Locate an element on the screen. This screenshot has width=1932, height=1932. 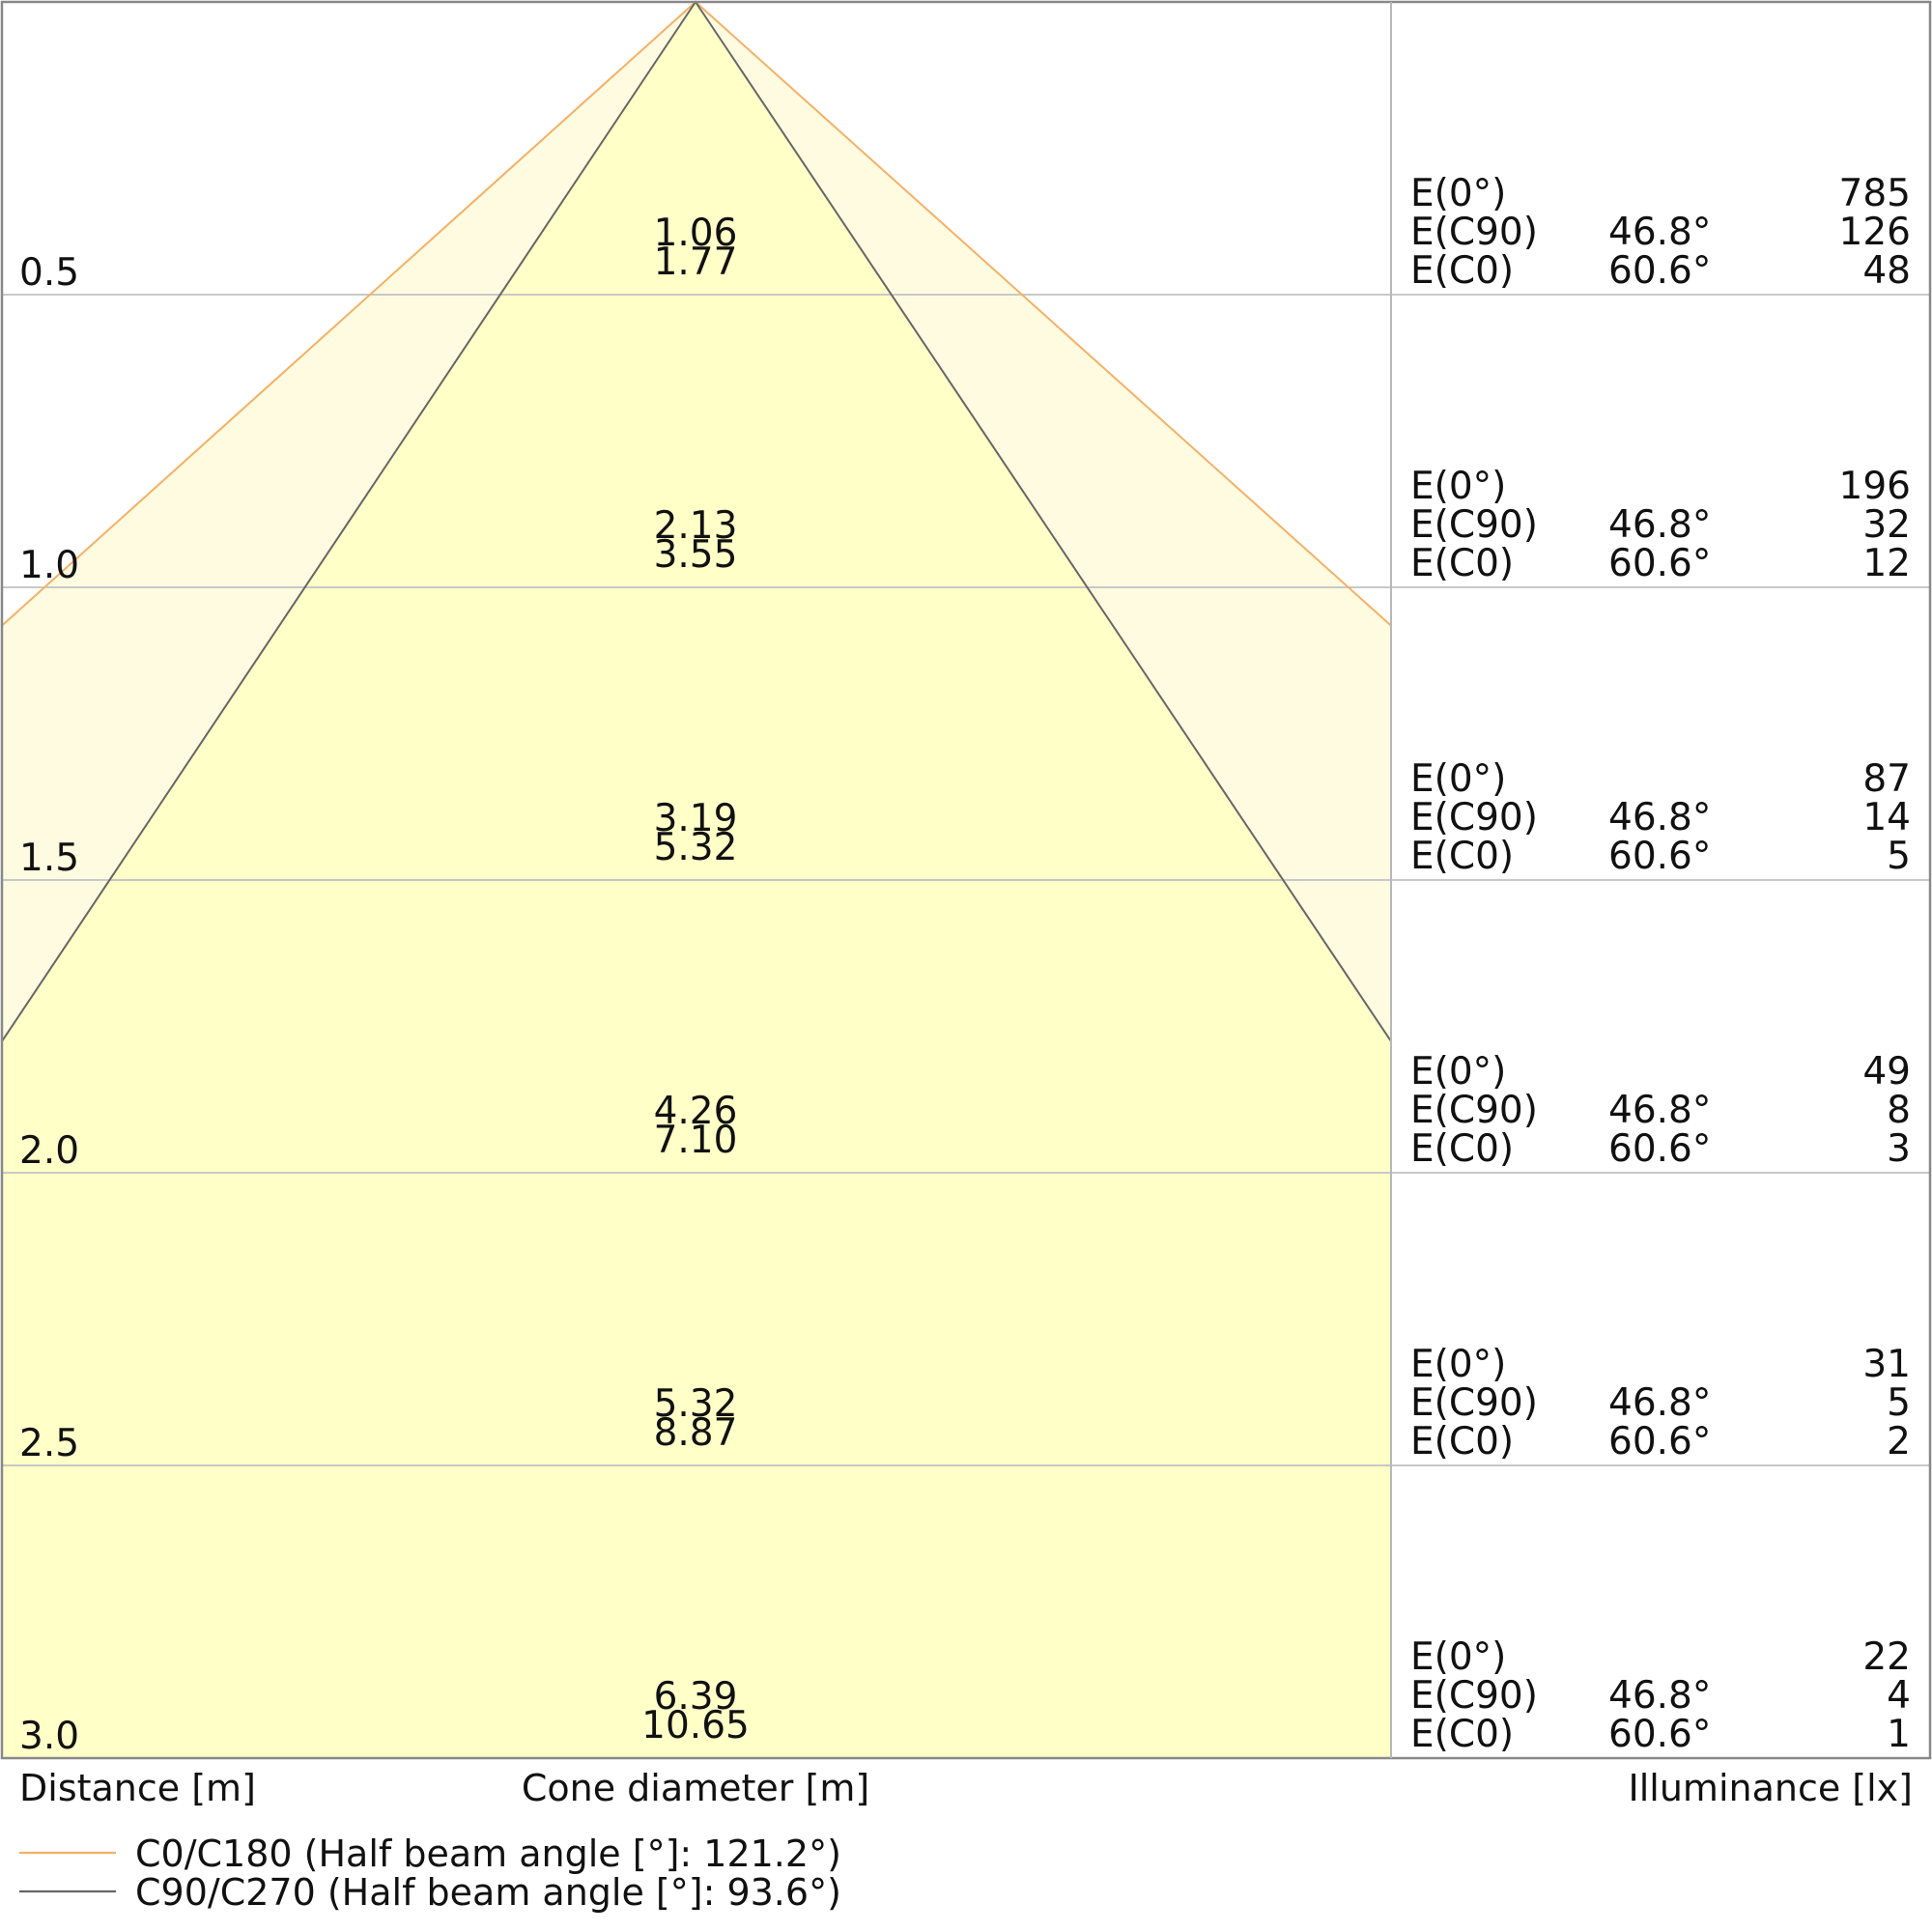
distance-tick-label: 3.0 is located at coordinates (49, 1736).